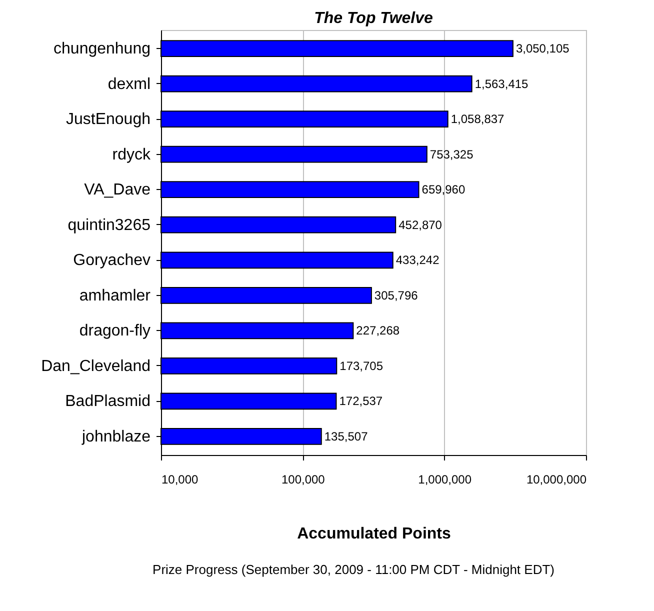 This screenshot has width=654, height=611. Describe the element at coordinates (374, 18) in the screenshot. I see `chart-title: The Top Twelve` at that location.